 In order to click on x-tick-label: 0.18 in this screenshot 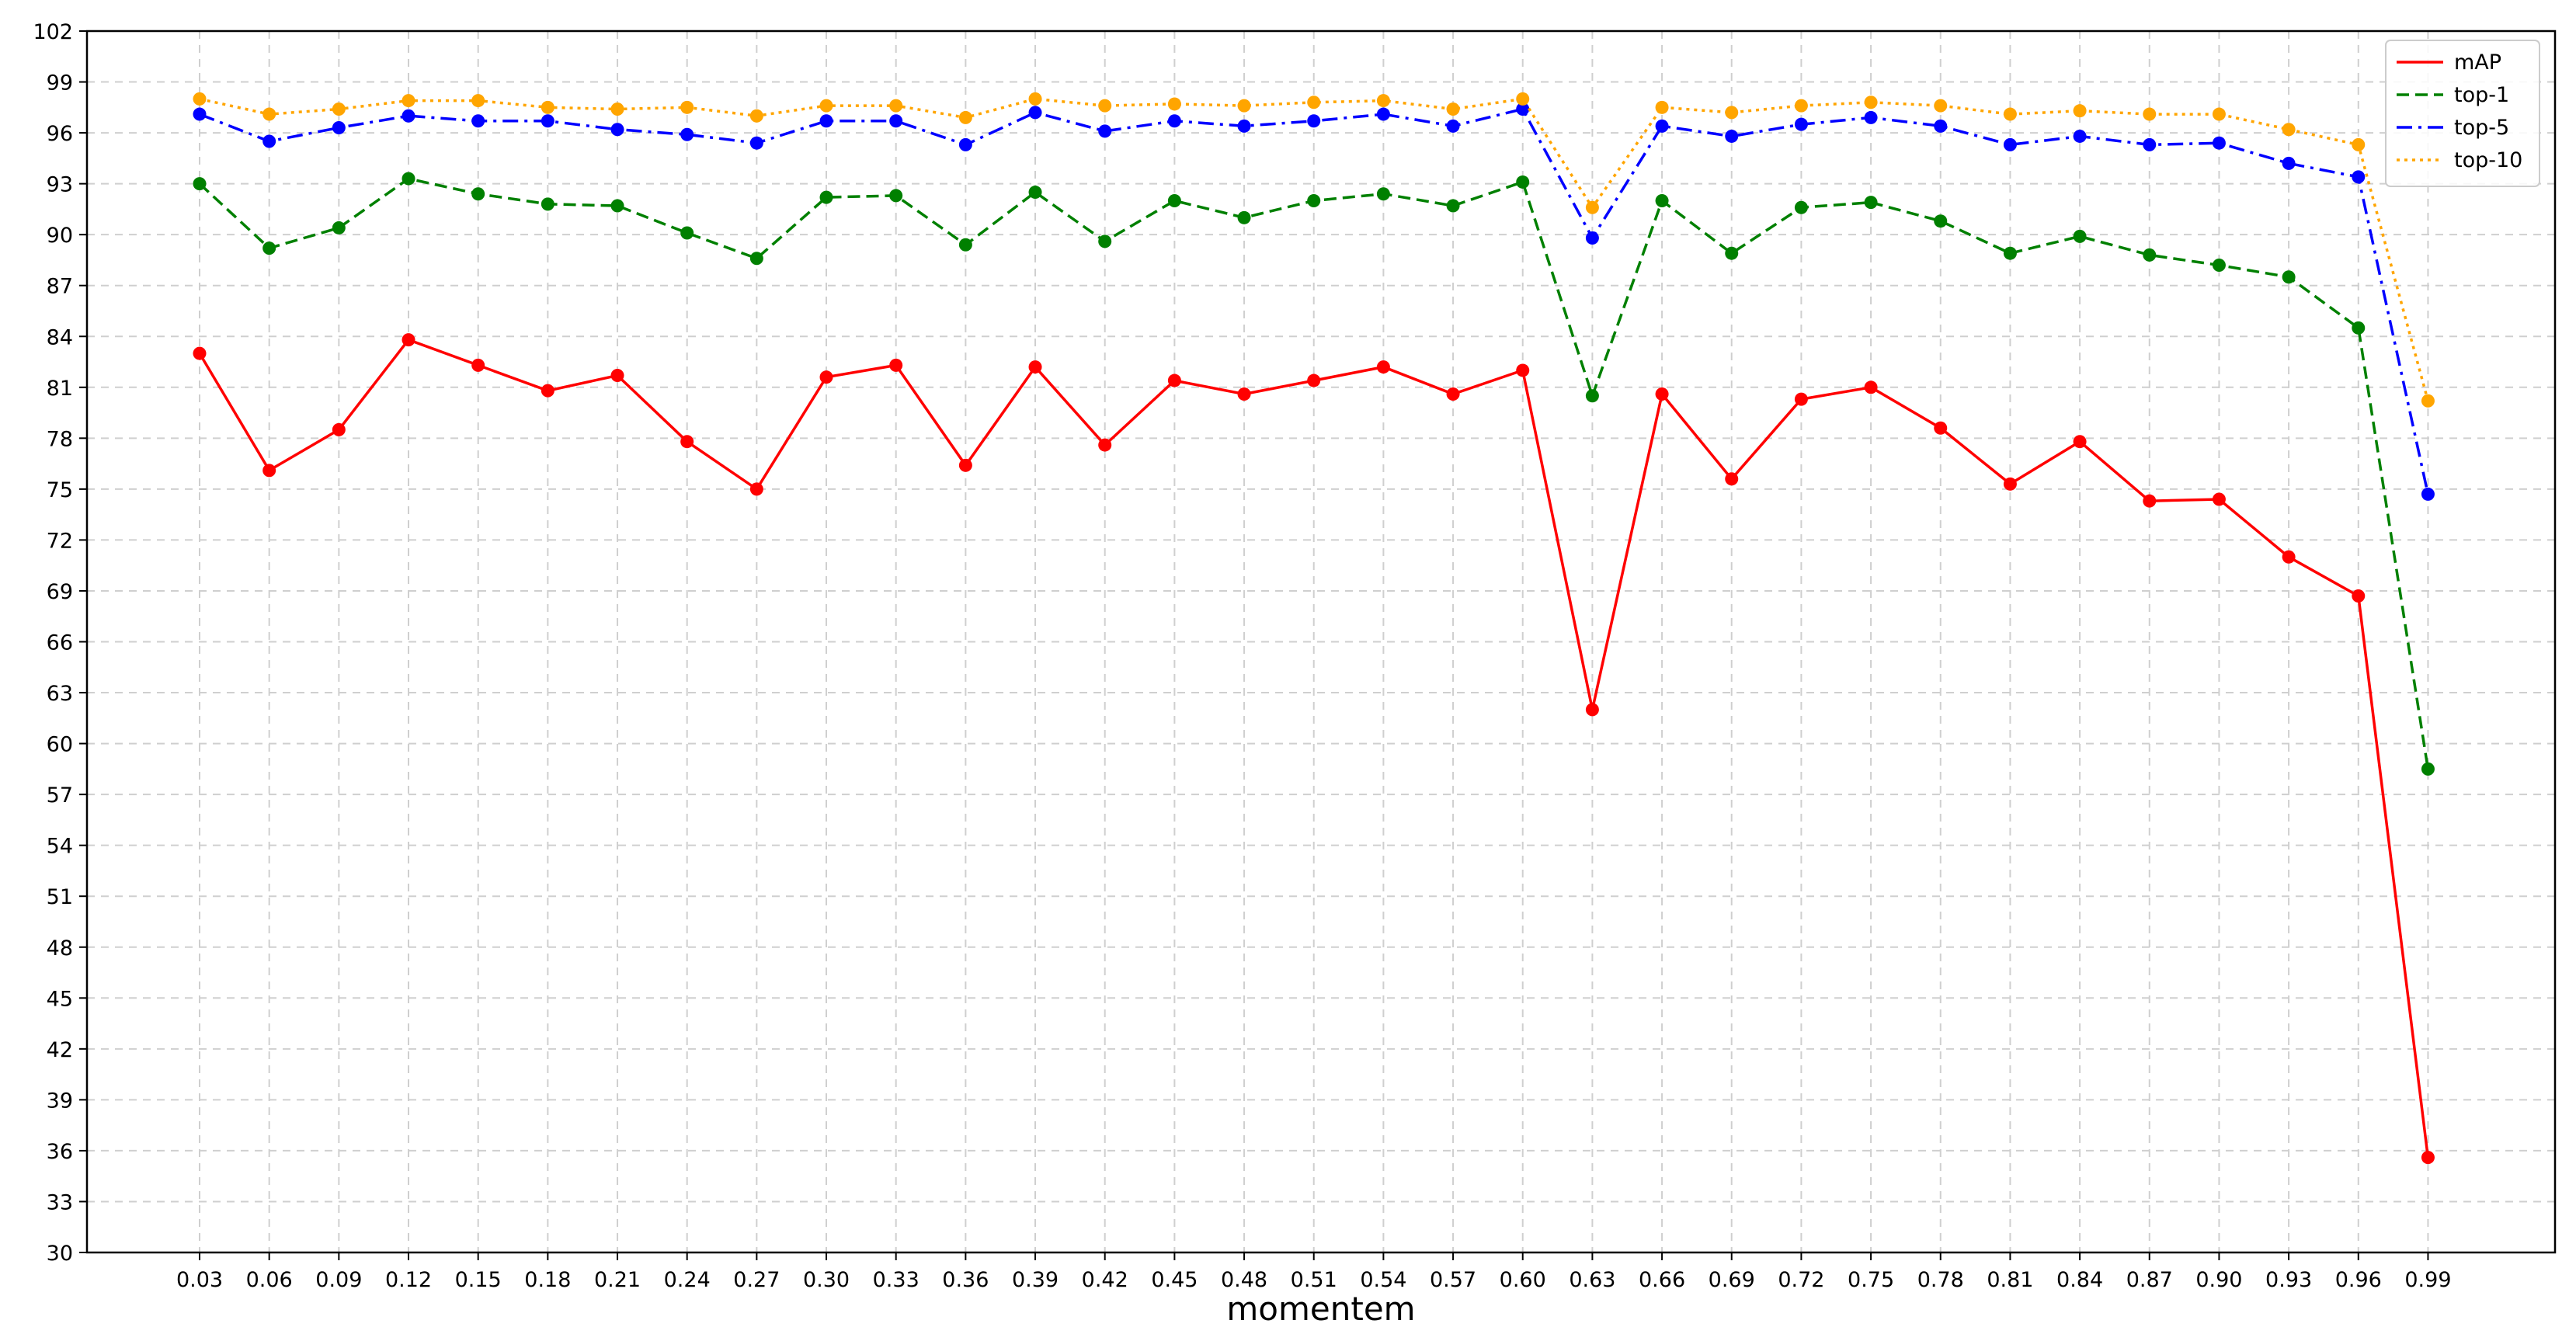, I will do `click(547, 1280)`.